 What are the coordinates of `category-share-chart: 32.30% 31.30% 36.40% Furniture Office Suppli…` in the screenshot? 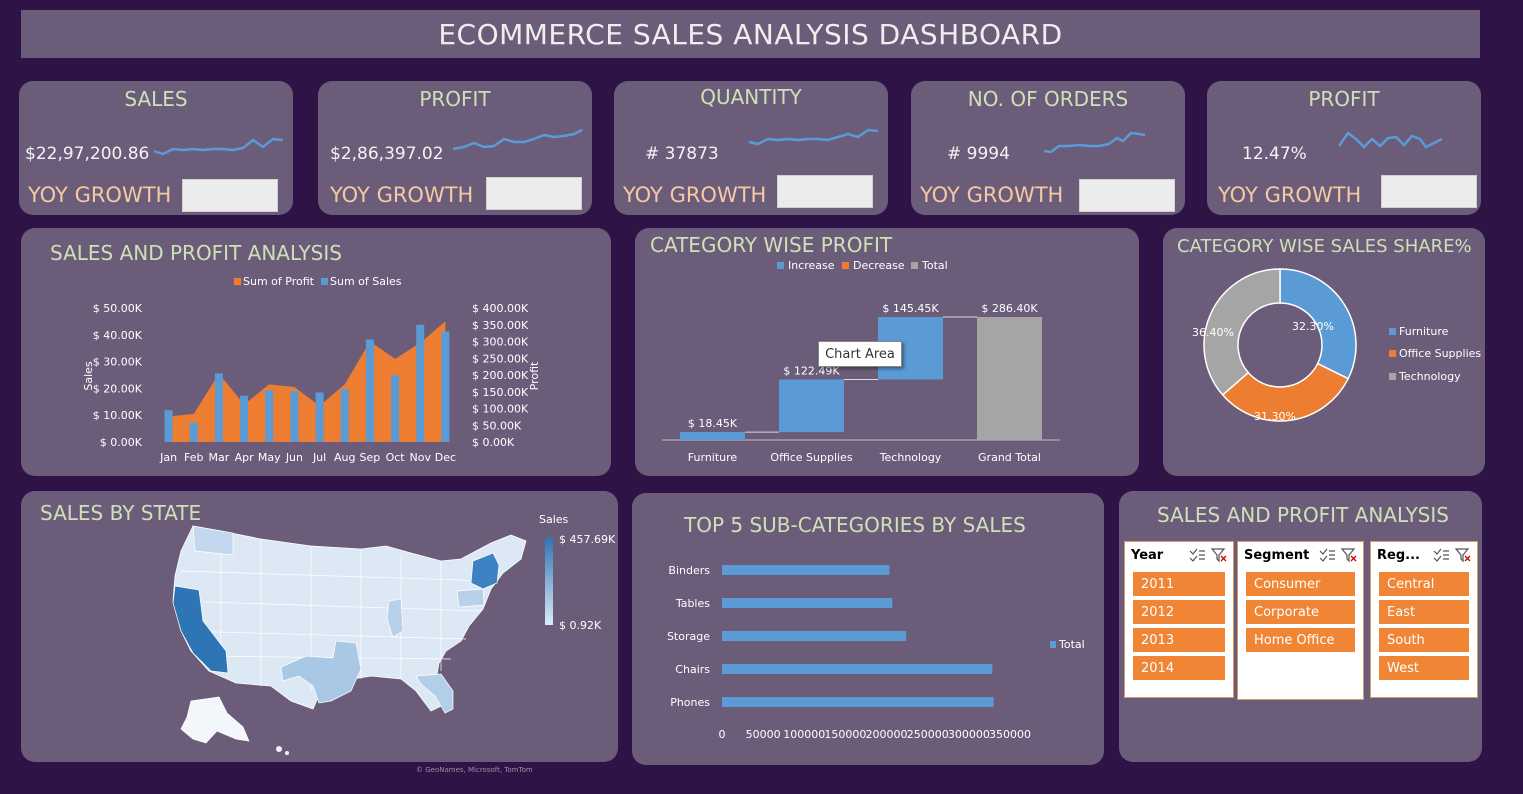 It's located at (1324, 352).